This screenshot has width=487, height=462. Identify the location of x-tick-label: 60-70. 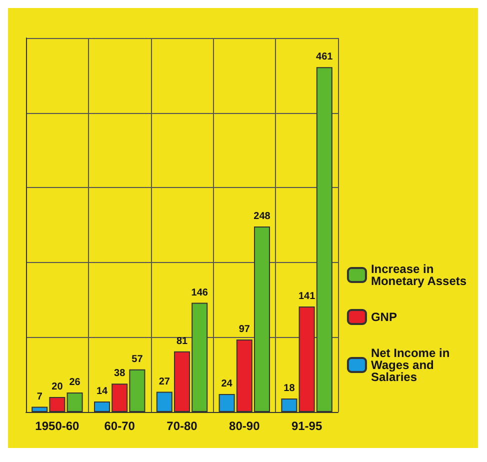
(120, 426).